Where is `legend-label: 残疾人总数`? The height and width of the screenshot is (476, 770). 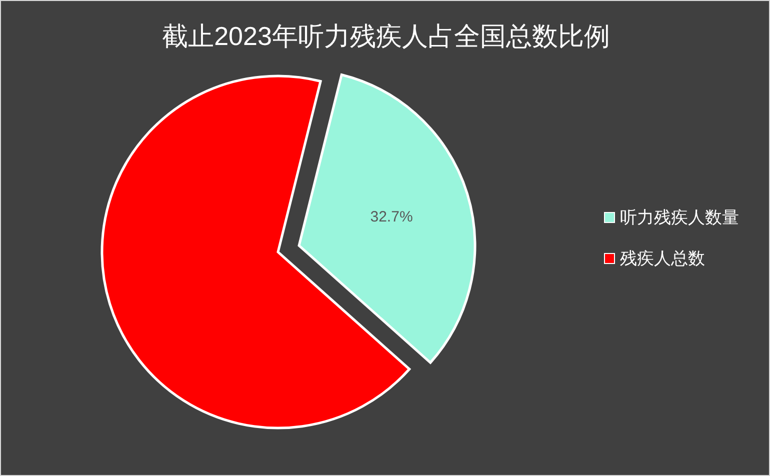
legend-label: 残疾人总数 is located at coordinates (662, 259).